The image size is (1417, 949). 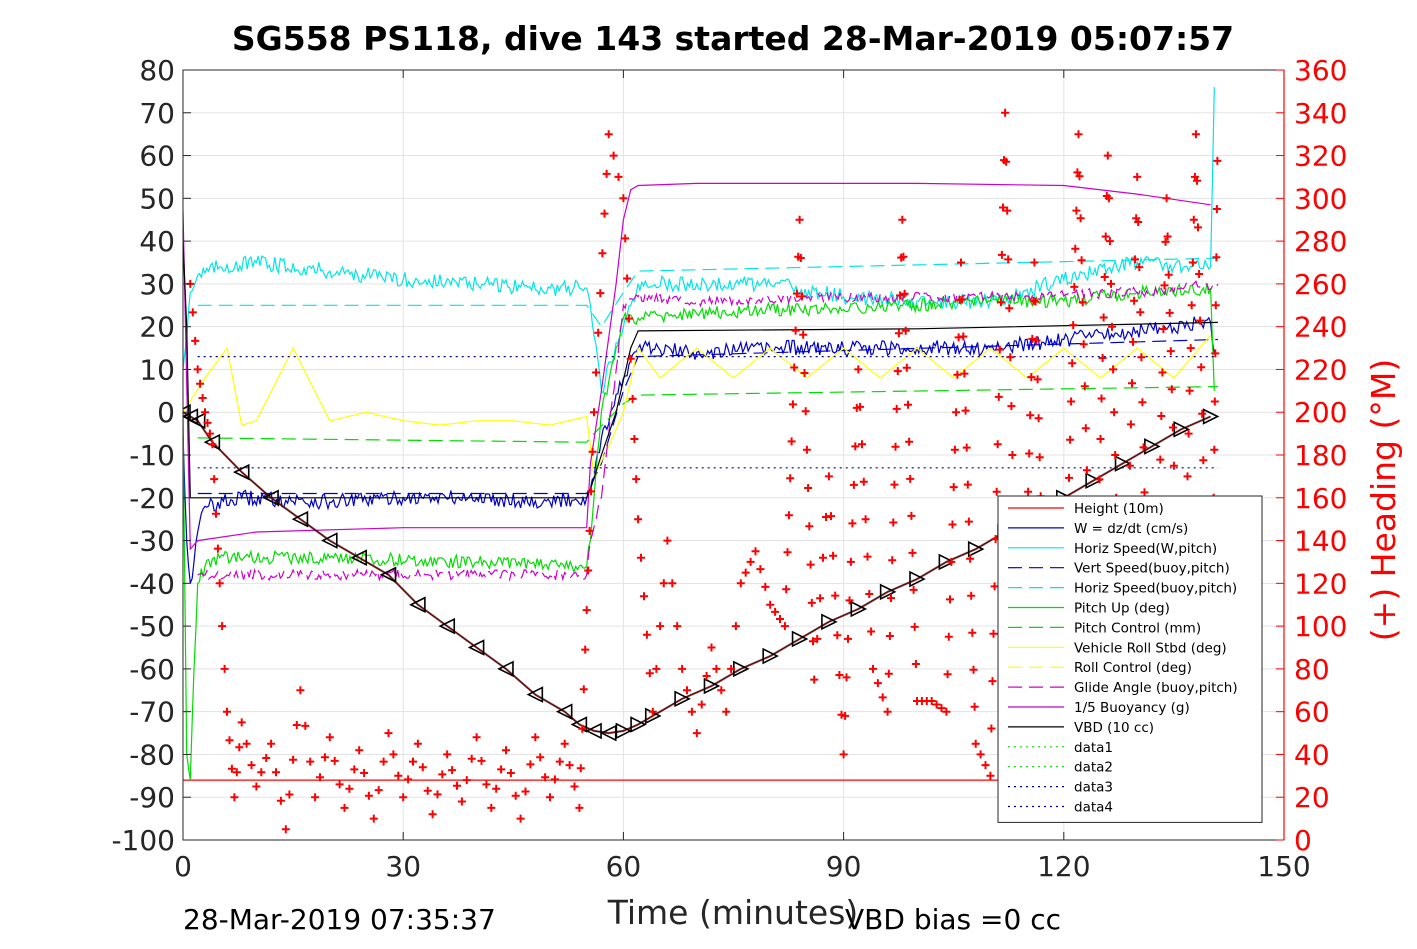 What do you see at coordinates (1320, 541) in the screenshot?
I see `y-right-tick-label: 140` at bounding box center [1320, 541].